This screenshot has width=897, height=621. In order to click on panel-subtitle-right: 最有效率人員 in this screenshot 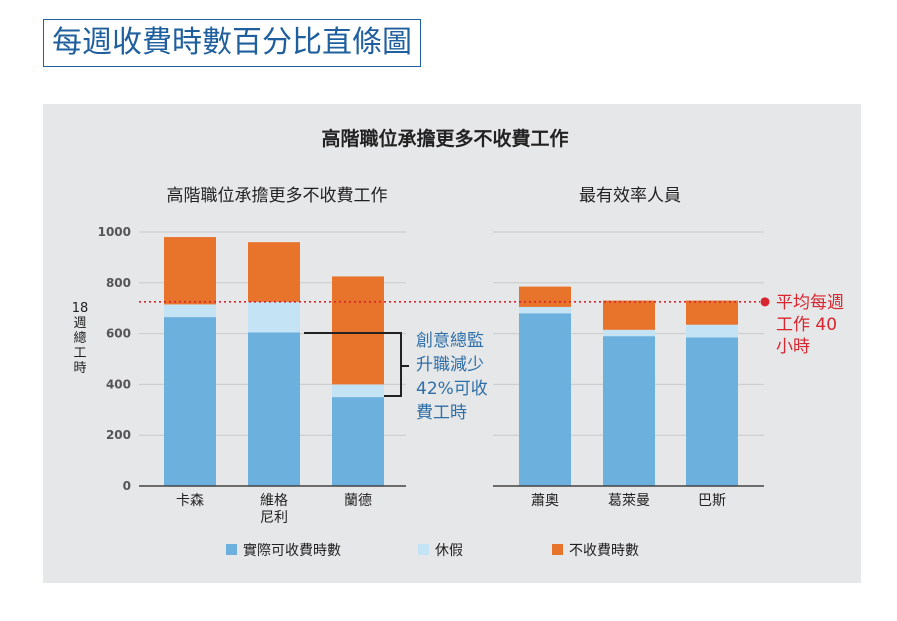, I will do `click(630, 196)`.